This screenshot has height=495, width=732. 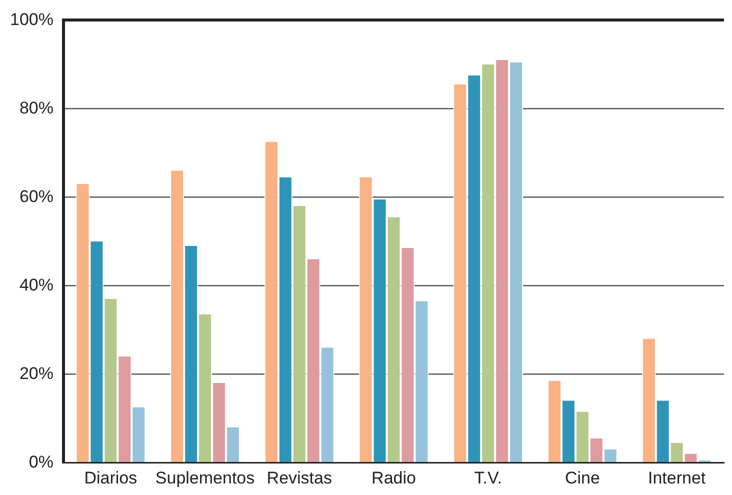 What do you see at coordinates (32, 19) in the screenshot?
I see `y-tick-label: 100%` at bounding box center [32, 19].